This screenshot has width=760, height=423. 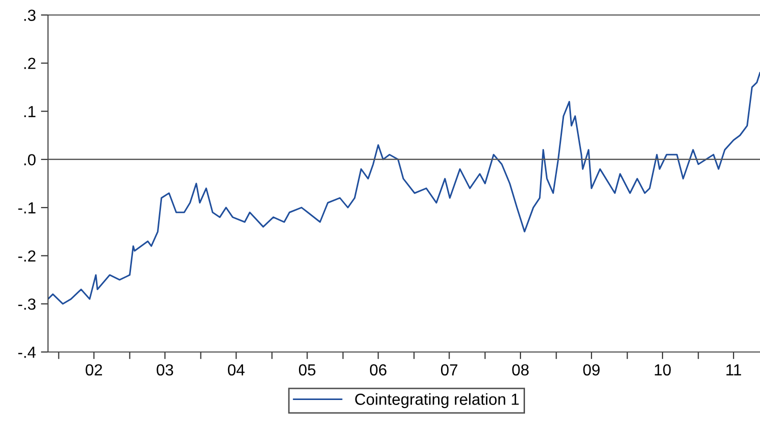 I want to click on x-tick-label: 03, so click(x=165, y=370).